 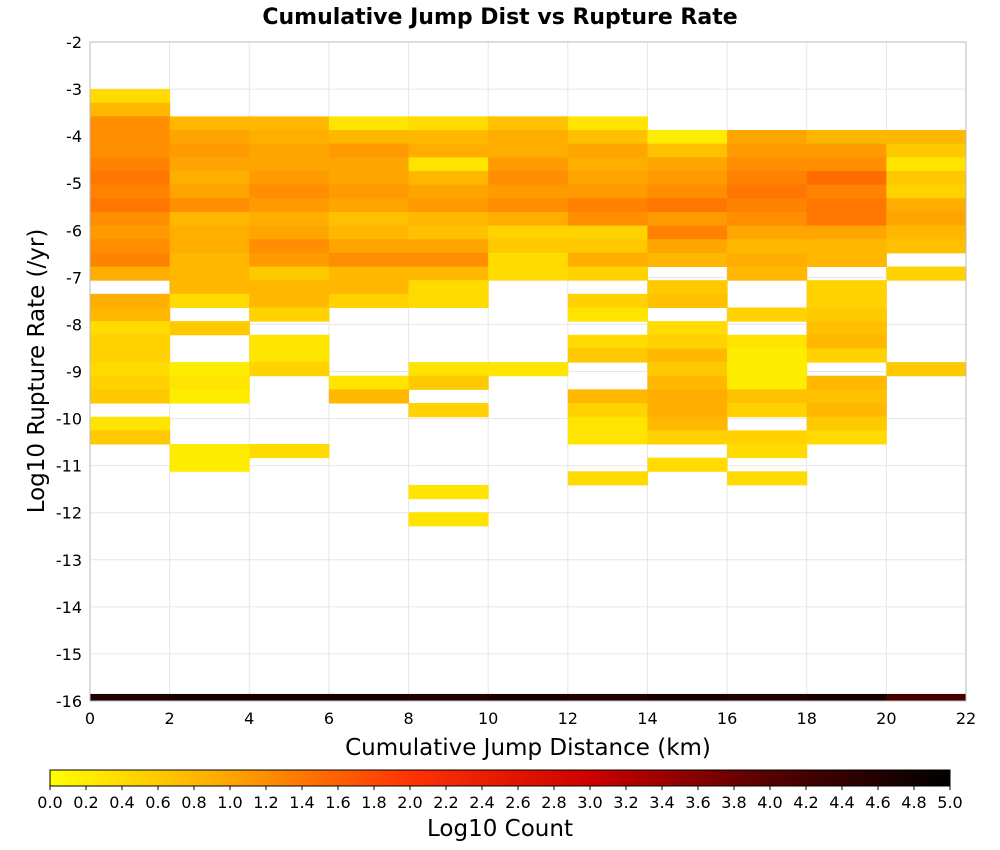 What do you see at coordinates (74, 42) in the screenshot?
I see `y-tick-label: -2` at bounding box center [74, 42].